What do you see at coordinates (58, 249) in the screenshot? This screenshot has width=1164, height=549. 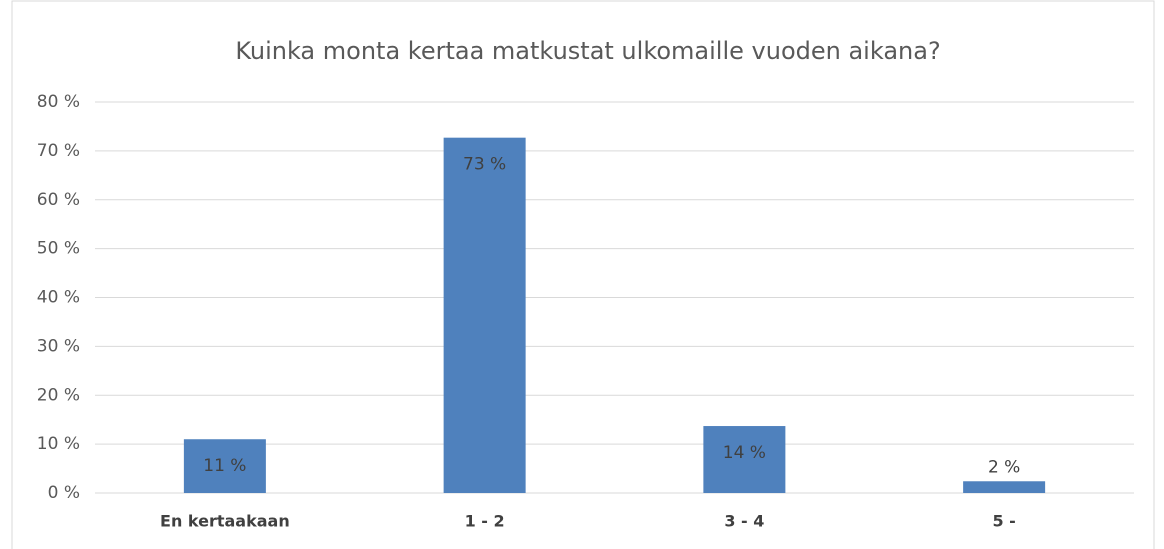 I see `y-tick-label: 50 %` at bounding box center [58, 249].